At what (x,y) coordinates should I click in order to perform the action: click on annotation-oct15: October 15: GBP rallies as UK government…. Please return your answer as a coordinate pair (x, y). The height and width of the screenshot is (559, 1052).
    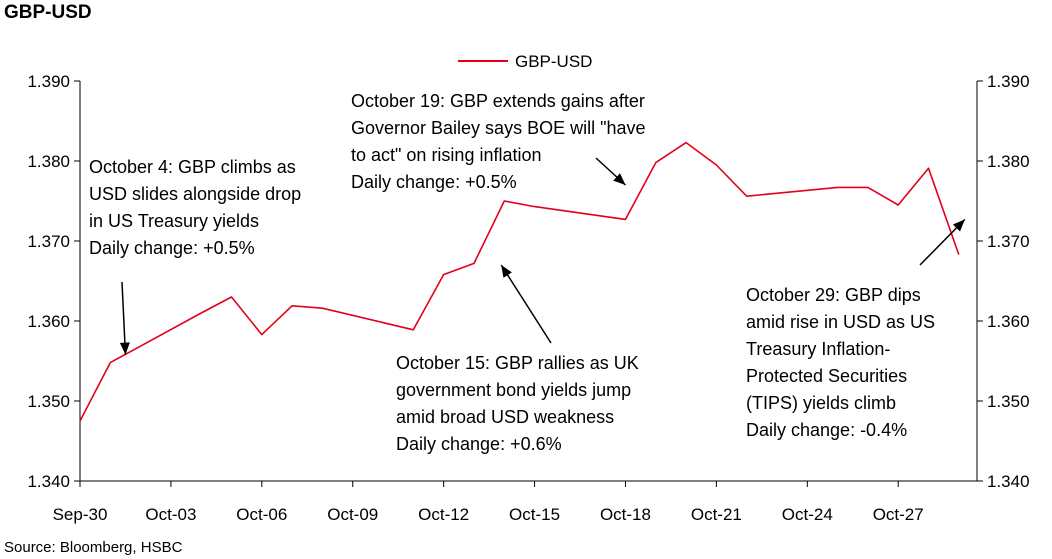
    Looking at the image, I should click on (517, 403).